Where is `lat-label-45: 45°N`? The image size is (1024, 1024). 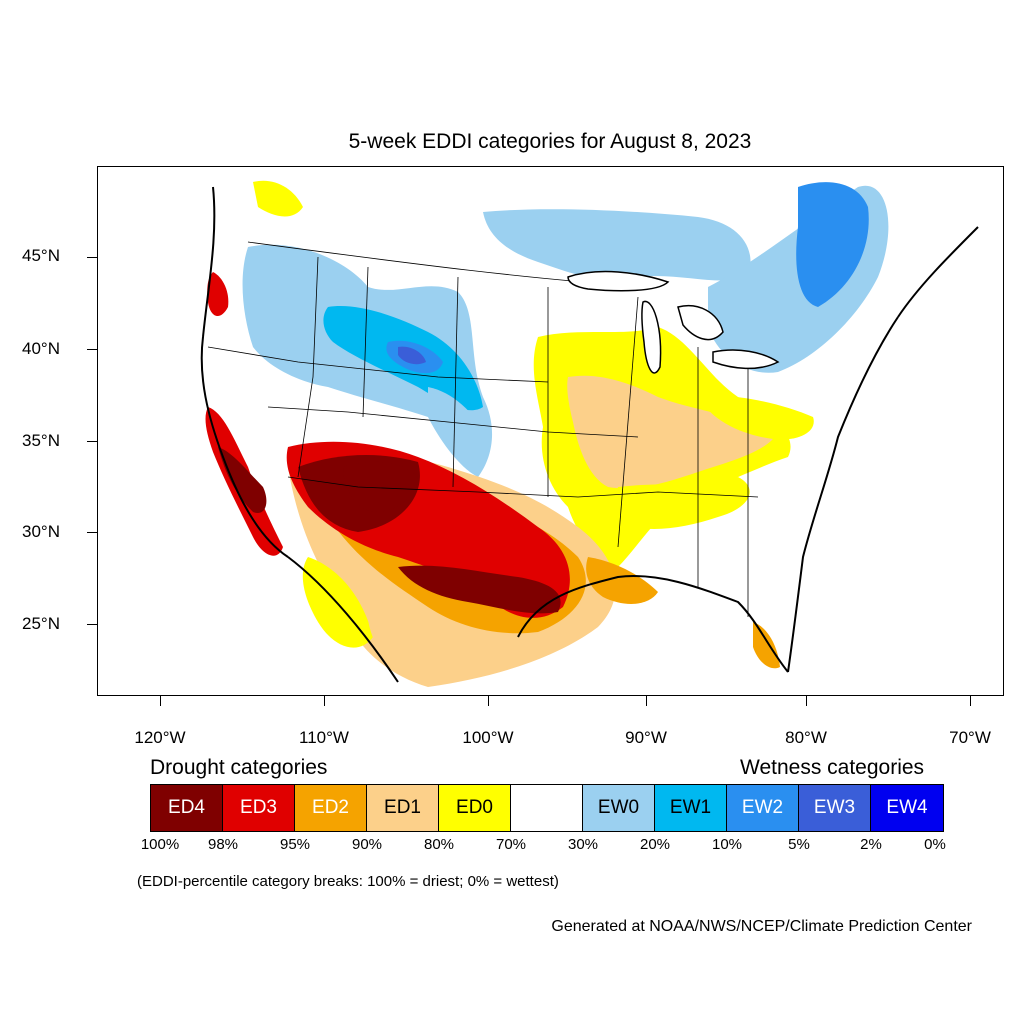
lat-label-45: 45°N is located at coordinates (41, 255).